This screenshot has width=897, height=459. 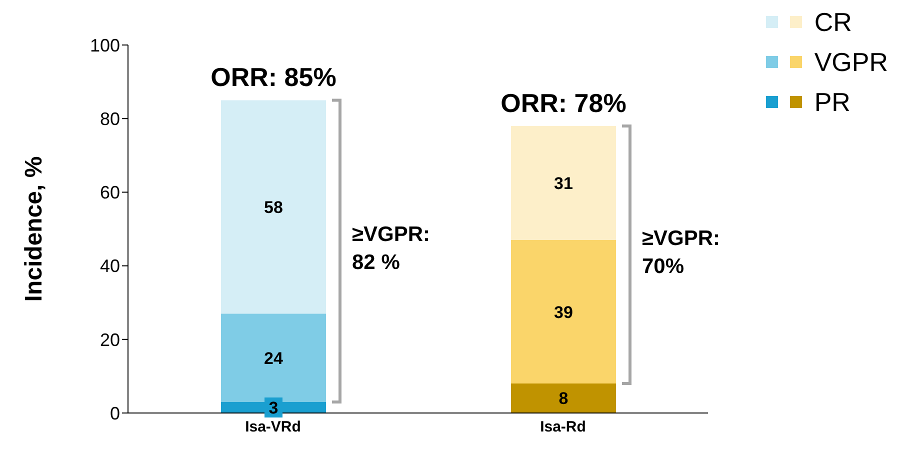 I want to click on data-label: 39, so click(x=563, y=312).